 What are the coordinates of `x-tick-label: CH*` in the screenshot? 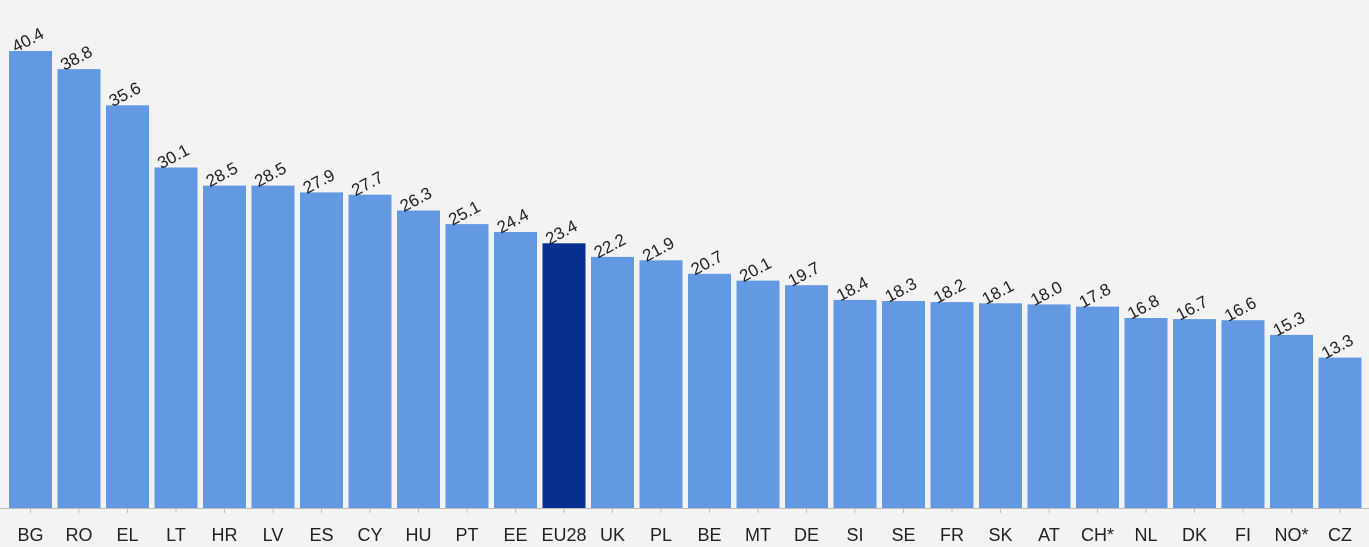 It's located at (1097, 535).